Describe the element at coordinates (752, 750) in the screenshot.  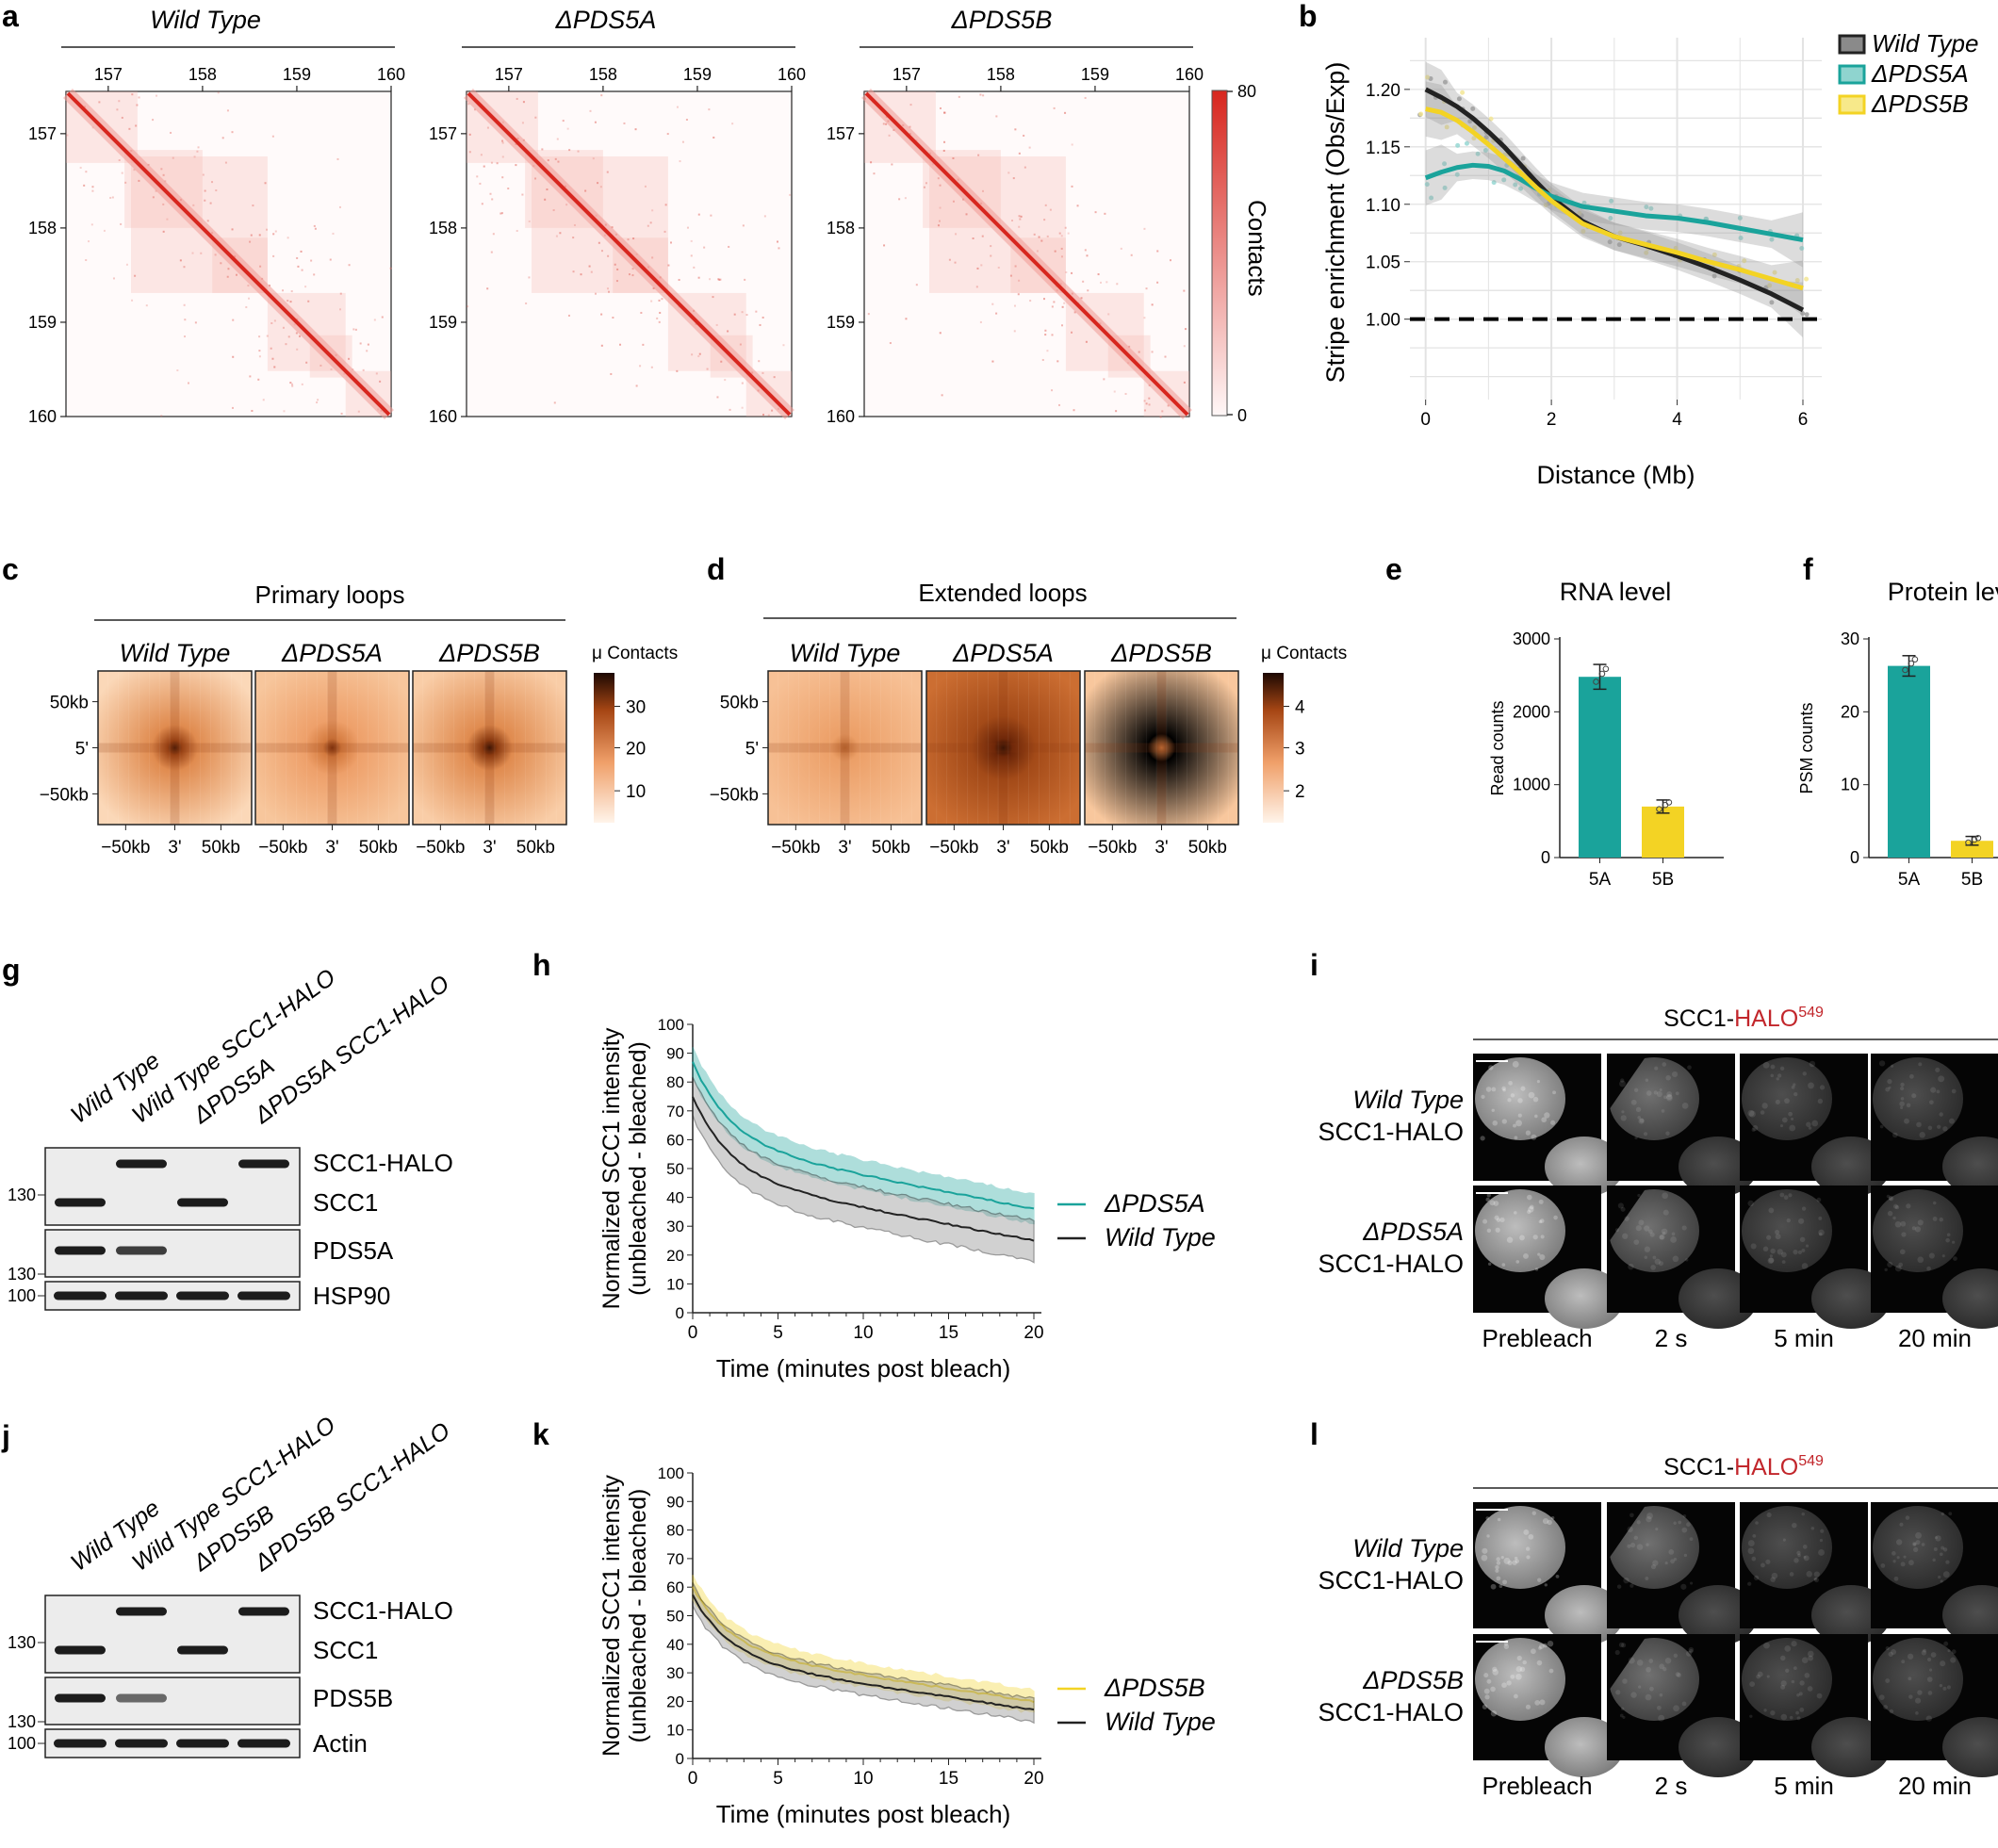
I see `apa-y-tick: 5'` at that location.